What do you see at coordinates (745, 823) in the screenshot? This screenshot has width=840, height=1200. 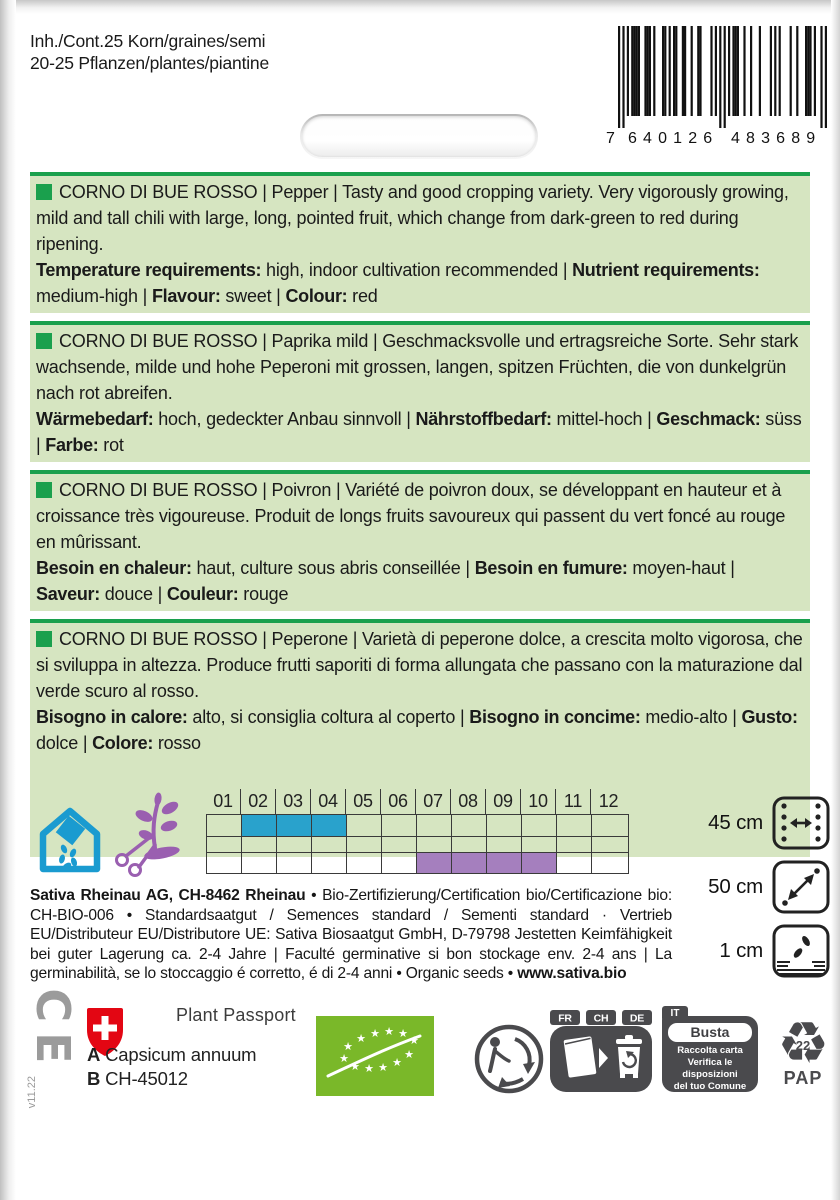 I see `spacing-row: 45 cm` at bounding box center [745, 823].